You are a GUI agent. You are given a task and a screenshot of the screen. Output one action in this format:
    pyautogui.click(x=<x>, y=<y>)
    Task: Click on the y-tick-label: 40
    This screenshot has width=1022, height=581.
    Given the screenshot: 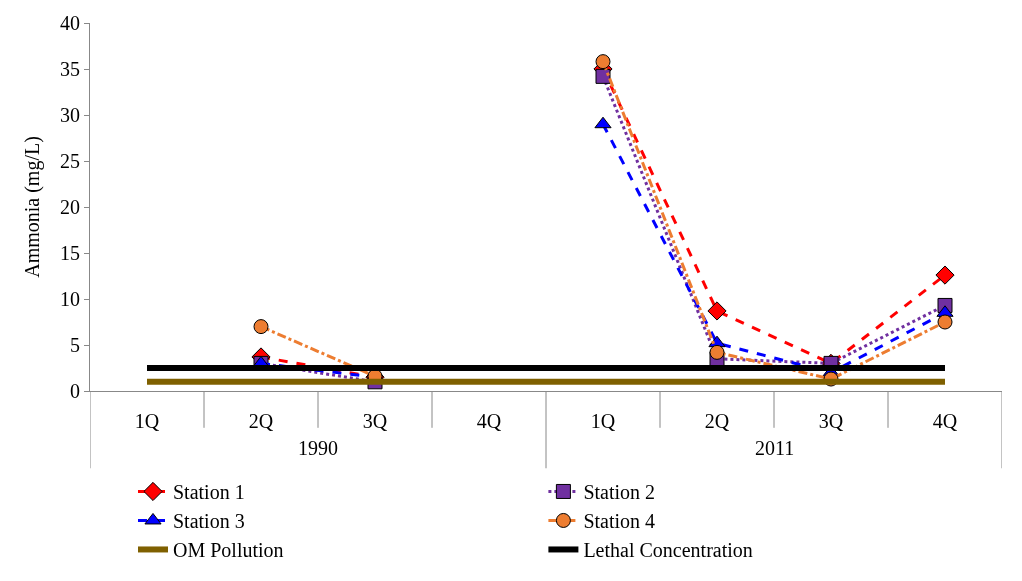 What is the action you would take?
    pyautogui.click(x=70, y=23)
    